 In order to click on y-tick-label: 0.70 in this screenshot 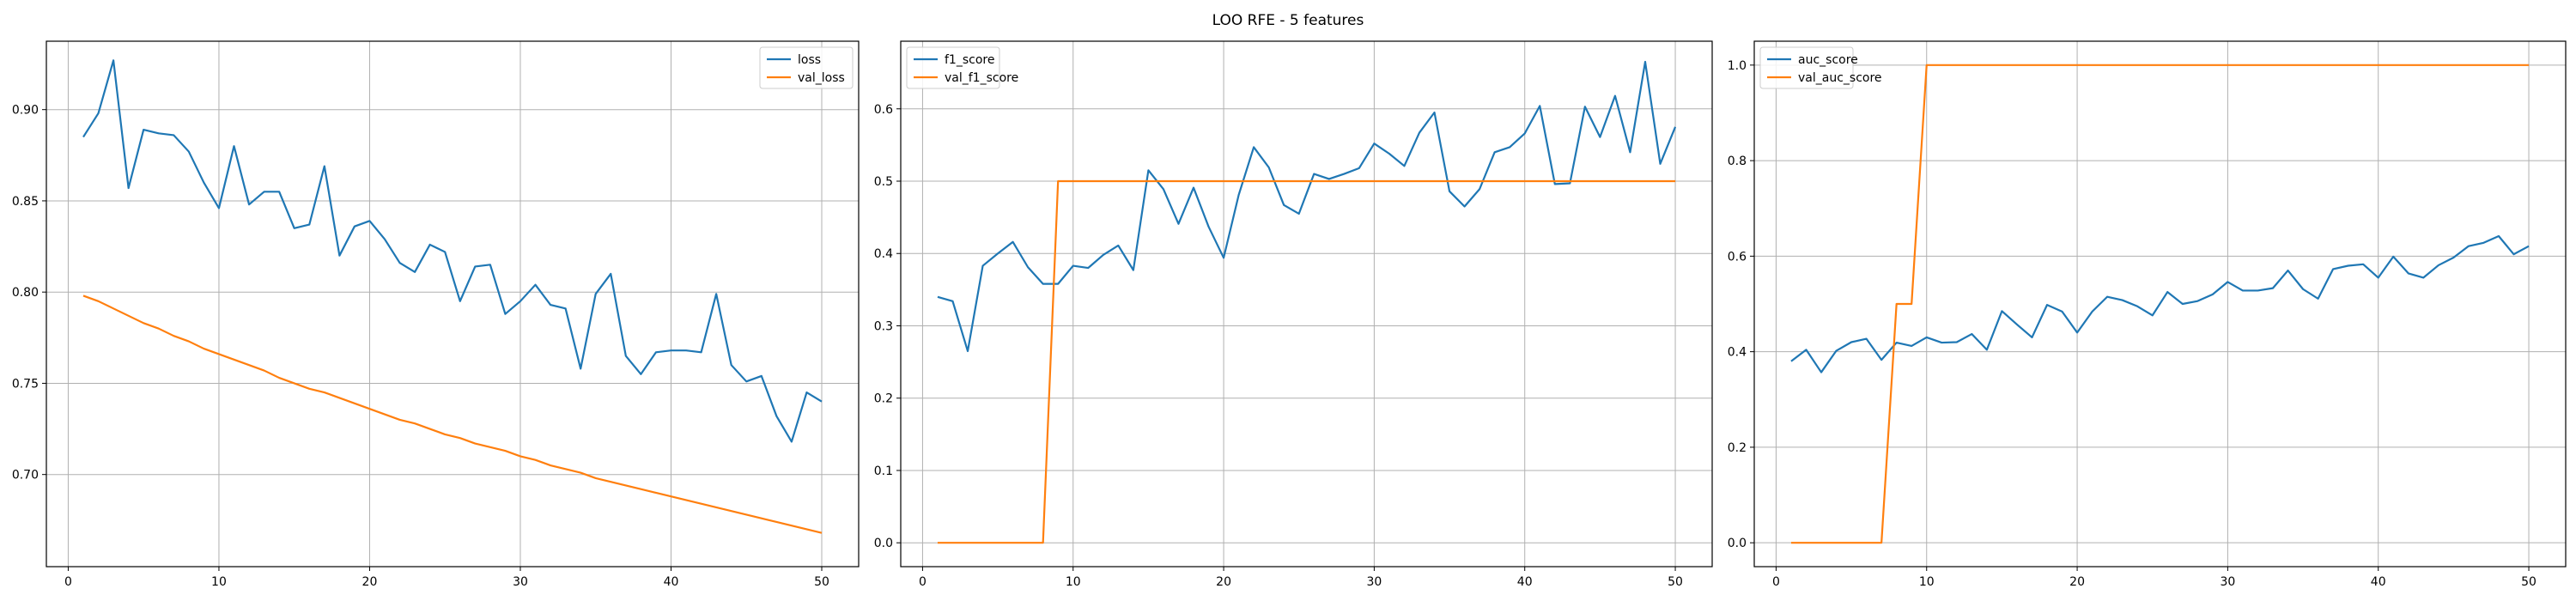, I will do `click(25, 476)`.